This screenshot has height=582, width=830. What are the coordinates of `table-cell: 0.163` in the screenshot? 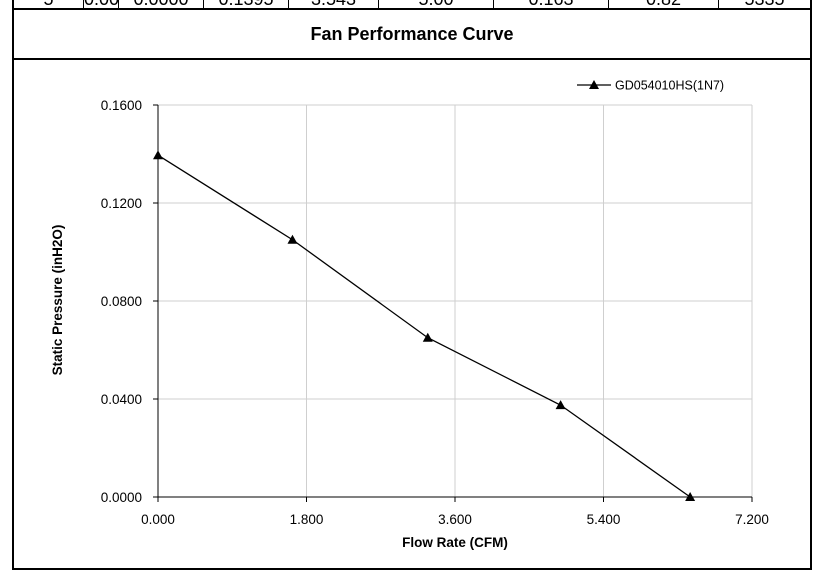 It's located at (551, 4).